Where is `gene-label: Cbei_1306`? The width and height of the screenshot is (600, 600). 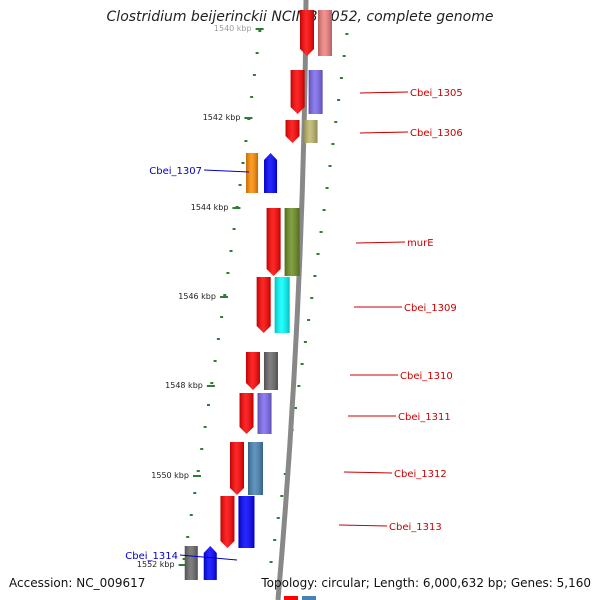
gene-label: Cbei_1306 is located at coordinates (436, 133).